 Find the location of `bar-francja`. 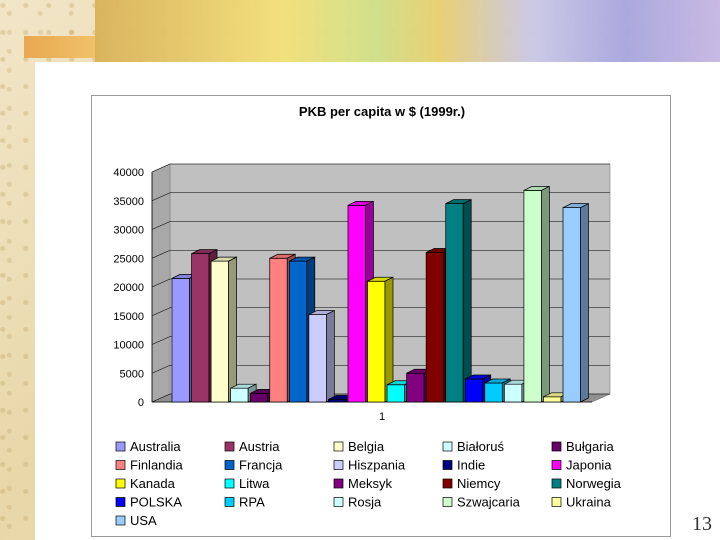

bar-francja is located at coordinates (298, 331).